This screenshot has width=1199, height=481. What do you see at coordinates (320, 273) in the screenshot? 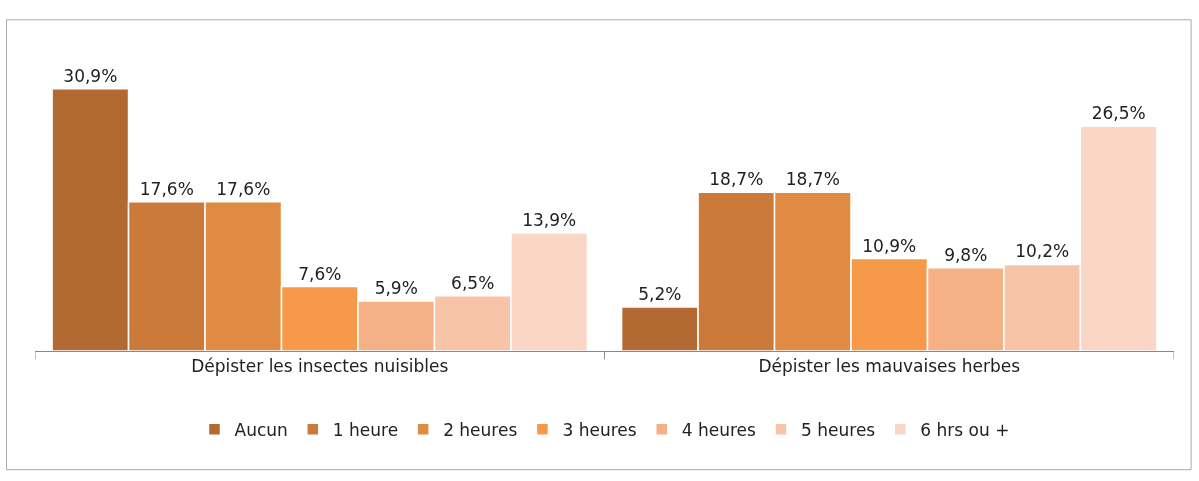
I see `data-label: 7,6%` at bounding box center [320, 273].